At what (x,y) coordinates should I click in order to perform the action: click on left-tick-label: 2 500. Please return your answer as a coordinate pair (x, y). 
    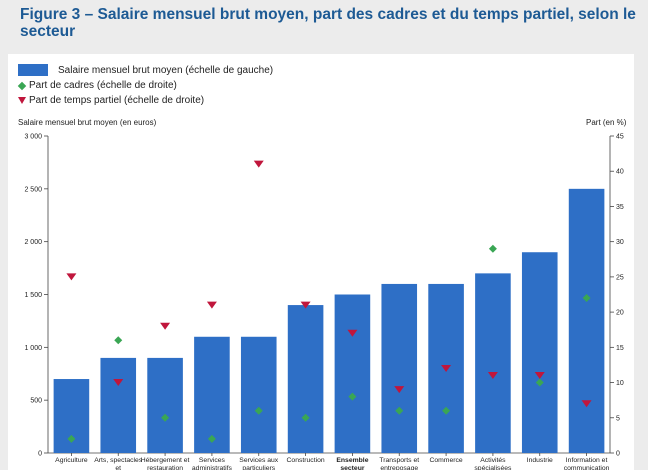
    Looking at the image, I should click on (33, 189).